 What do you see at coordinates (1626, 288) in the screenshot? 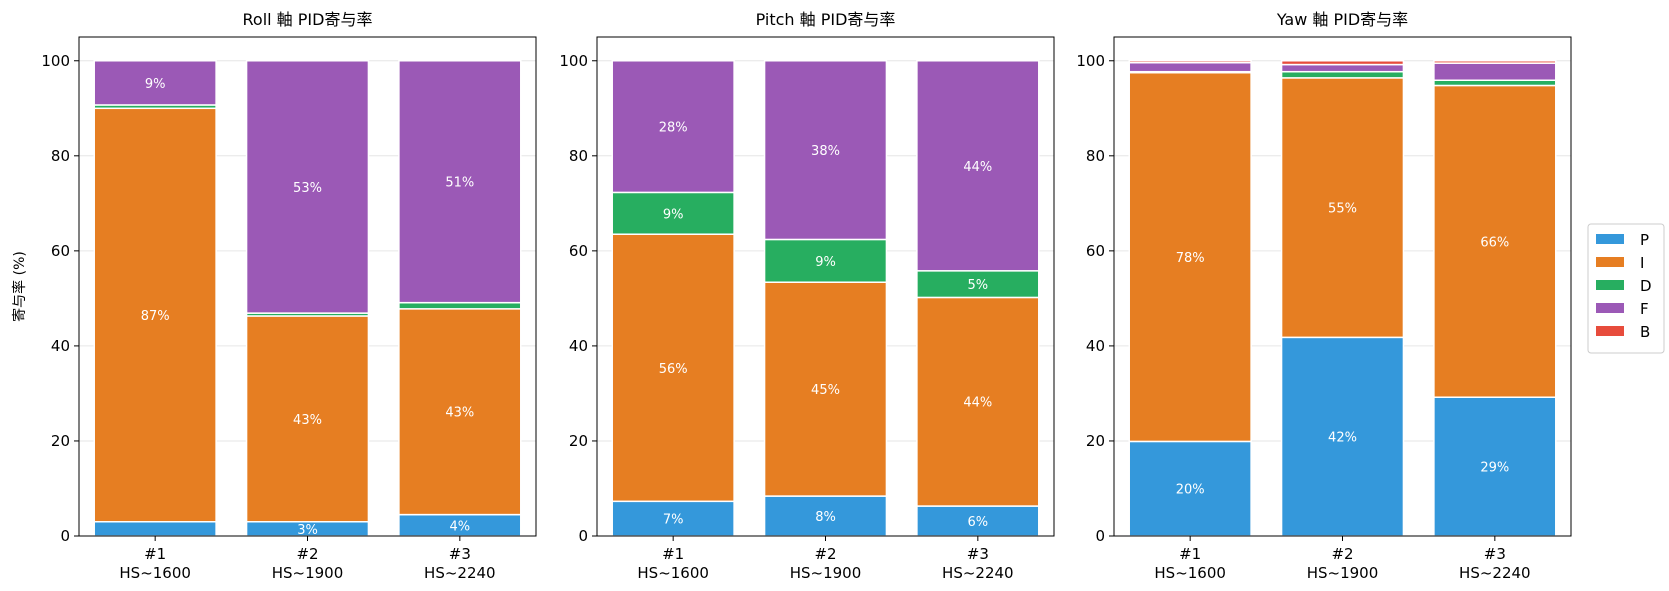
I see `legend-box` at bounding box center [1626, 288].